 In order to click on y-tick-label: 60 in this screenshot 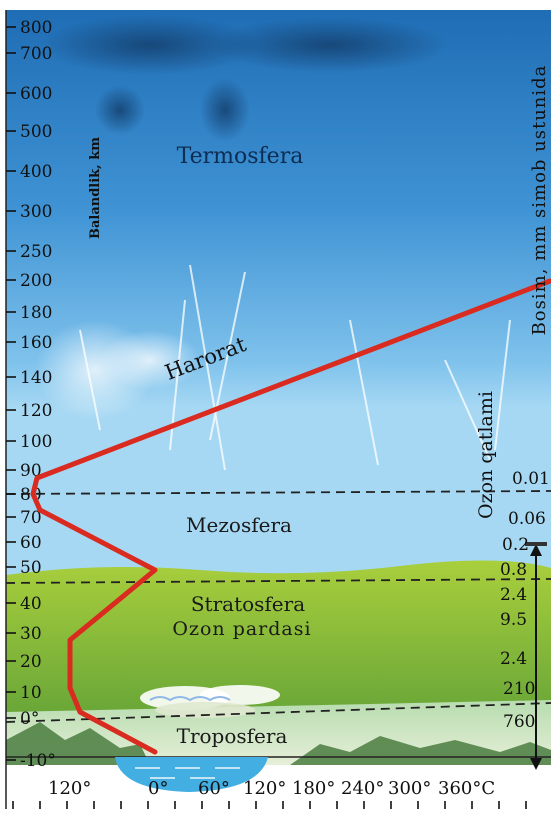, I will do `click(31, 543)`.